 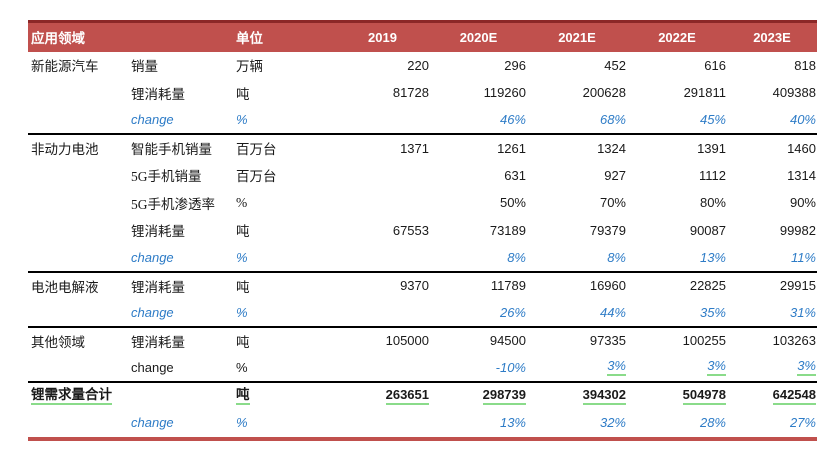 What do you see at coordinates (607, 341) in the screenshot?
I see `value-cell: 97335` at bounding box center [607, 341].